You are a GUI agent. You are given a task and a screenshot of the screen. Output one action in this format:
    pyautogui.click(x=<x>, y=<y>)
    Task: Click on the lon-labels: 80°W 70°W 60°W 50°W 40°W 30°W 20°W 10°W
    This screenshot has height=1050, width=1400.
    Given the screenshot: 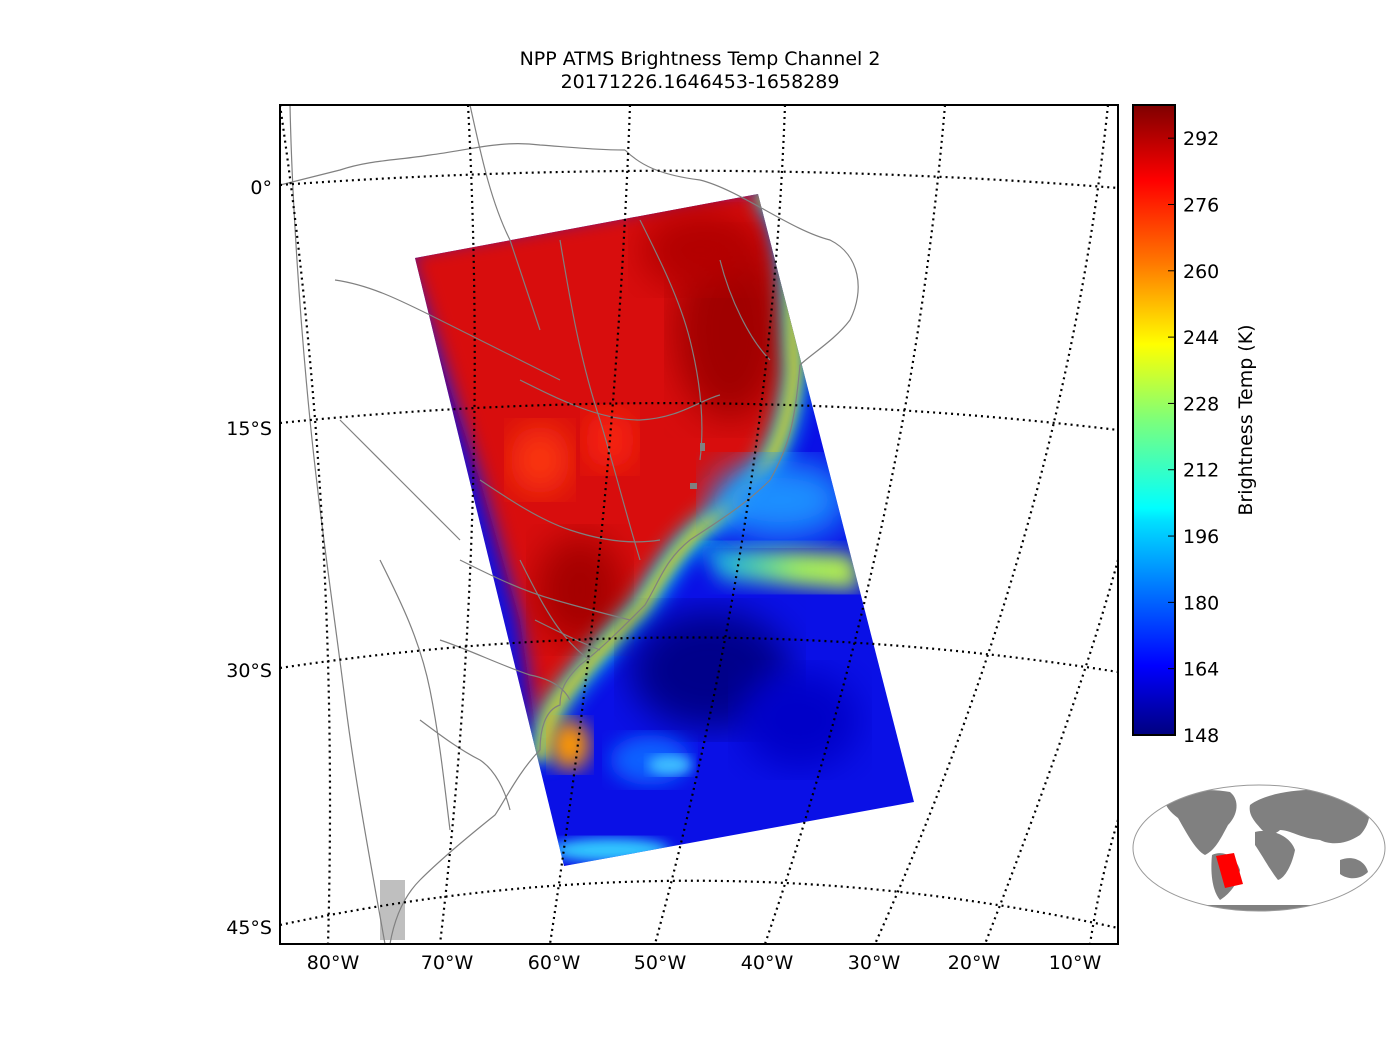 What is the action you would take?
    pyautogui.click(x=704, y=963)
    